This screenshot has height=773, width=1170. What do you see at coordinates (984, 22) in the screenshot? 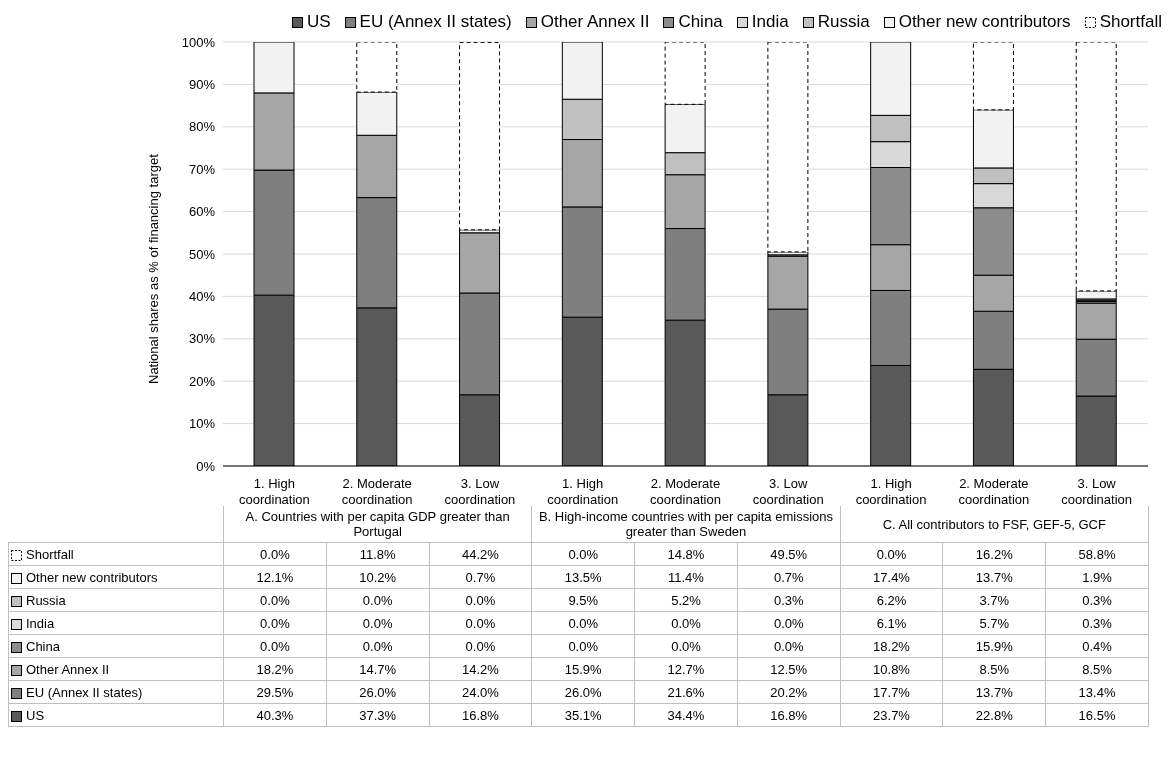
I see `legend-label: Other new contributors` at bounding box center [984, 22].